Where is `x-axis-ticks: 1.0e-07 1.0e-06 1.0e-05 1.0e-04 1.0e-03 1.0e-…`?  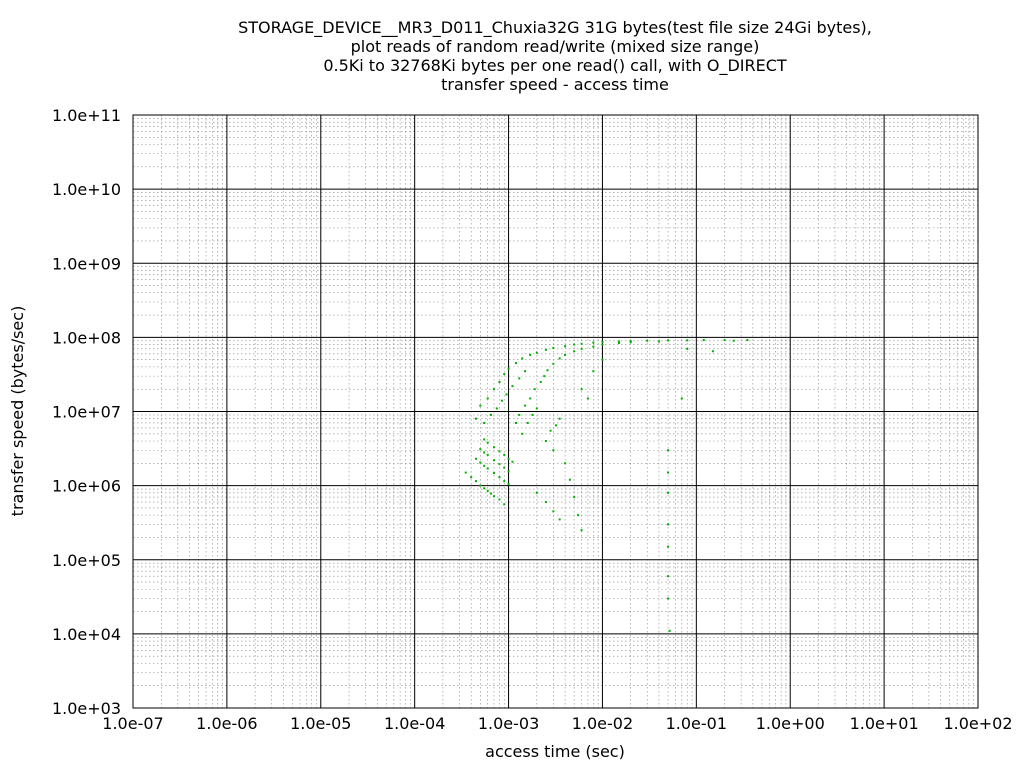 x-axis-ticks: 1.0e-07 1.0e-06 1.0e-05 1.0e-04 1.0e-03 1.0e-… is located at coordinates (557, 723).